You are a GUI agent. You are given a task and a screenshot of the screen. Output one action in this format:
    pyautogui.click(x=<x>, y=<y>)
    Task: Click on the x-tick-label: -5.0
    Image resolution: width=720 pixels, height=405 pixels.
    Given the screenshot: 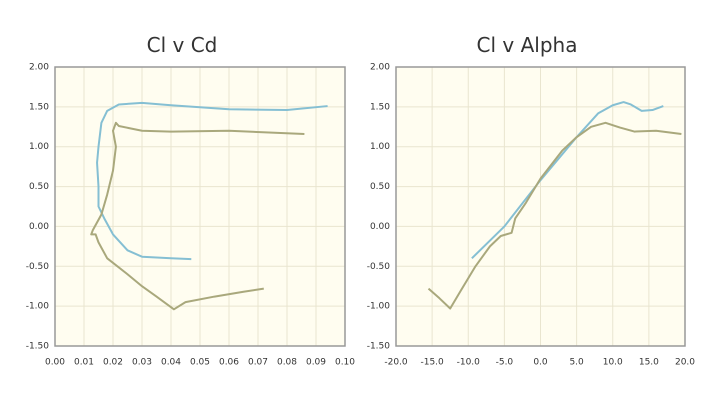 What is the action you would take?
    pyautogui.click(x=505, y=363)
    